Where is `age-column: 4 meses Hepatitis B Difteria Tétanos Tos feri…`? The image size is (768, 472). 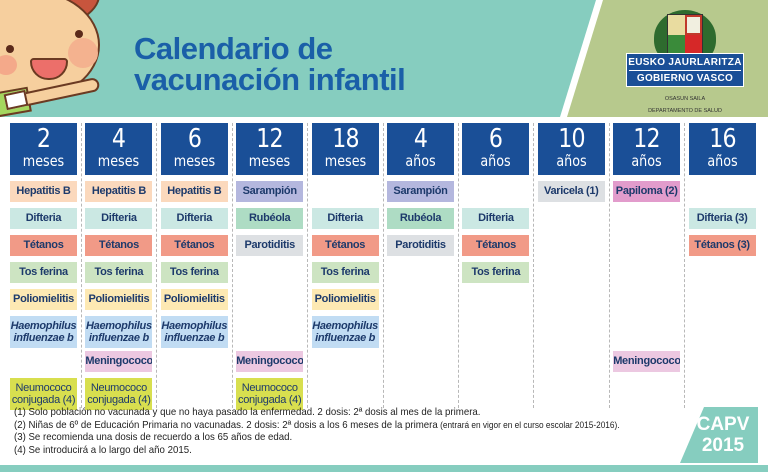
age-column: 4 meses Hepatitis B Difteria Tétanos Tos feri… is located at coordinates (119, 266).